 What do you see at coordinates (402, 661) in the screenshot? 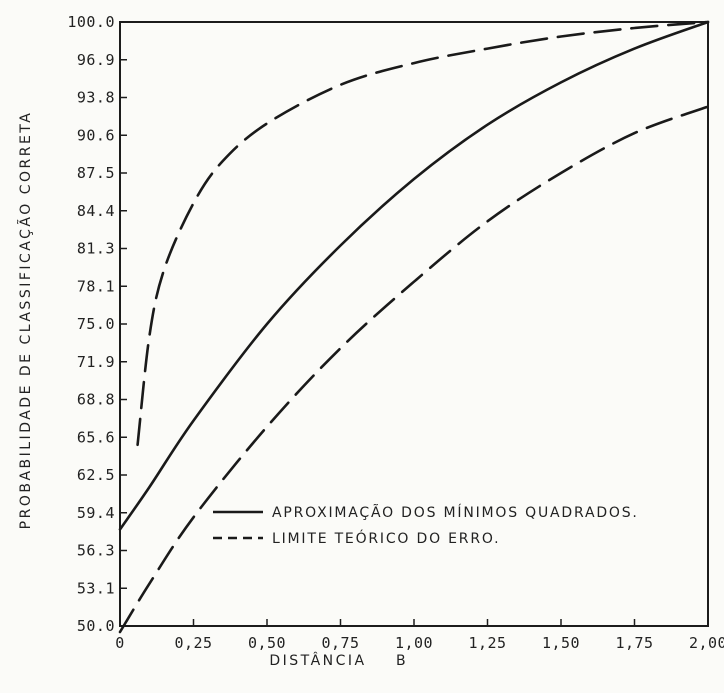
I see `x-axis-title-suffix: B` at bounding box center [402, 661].